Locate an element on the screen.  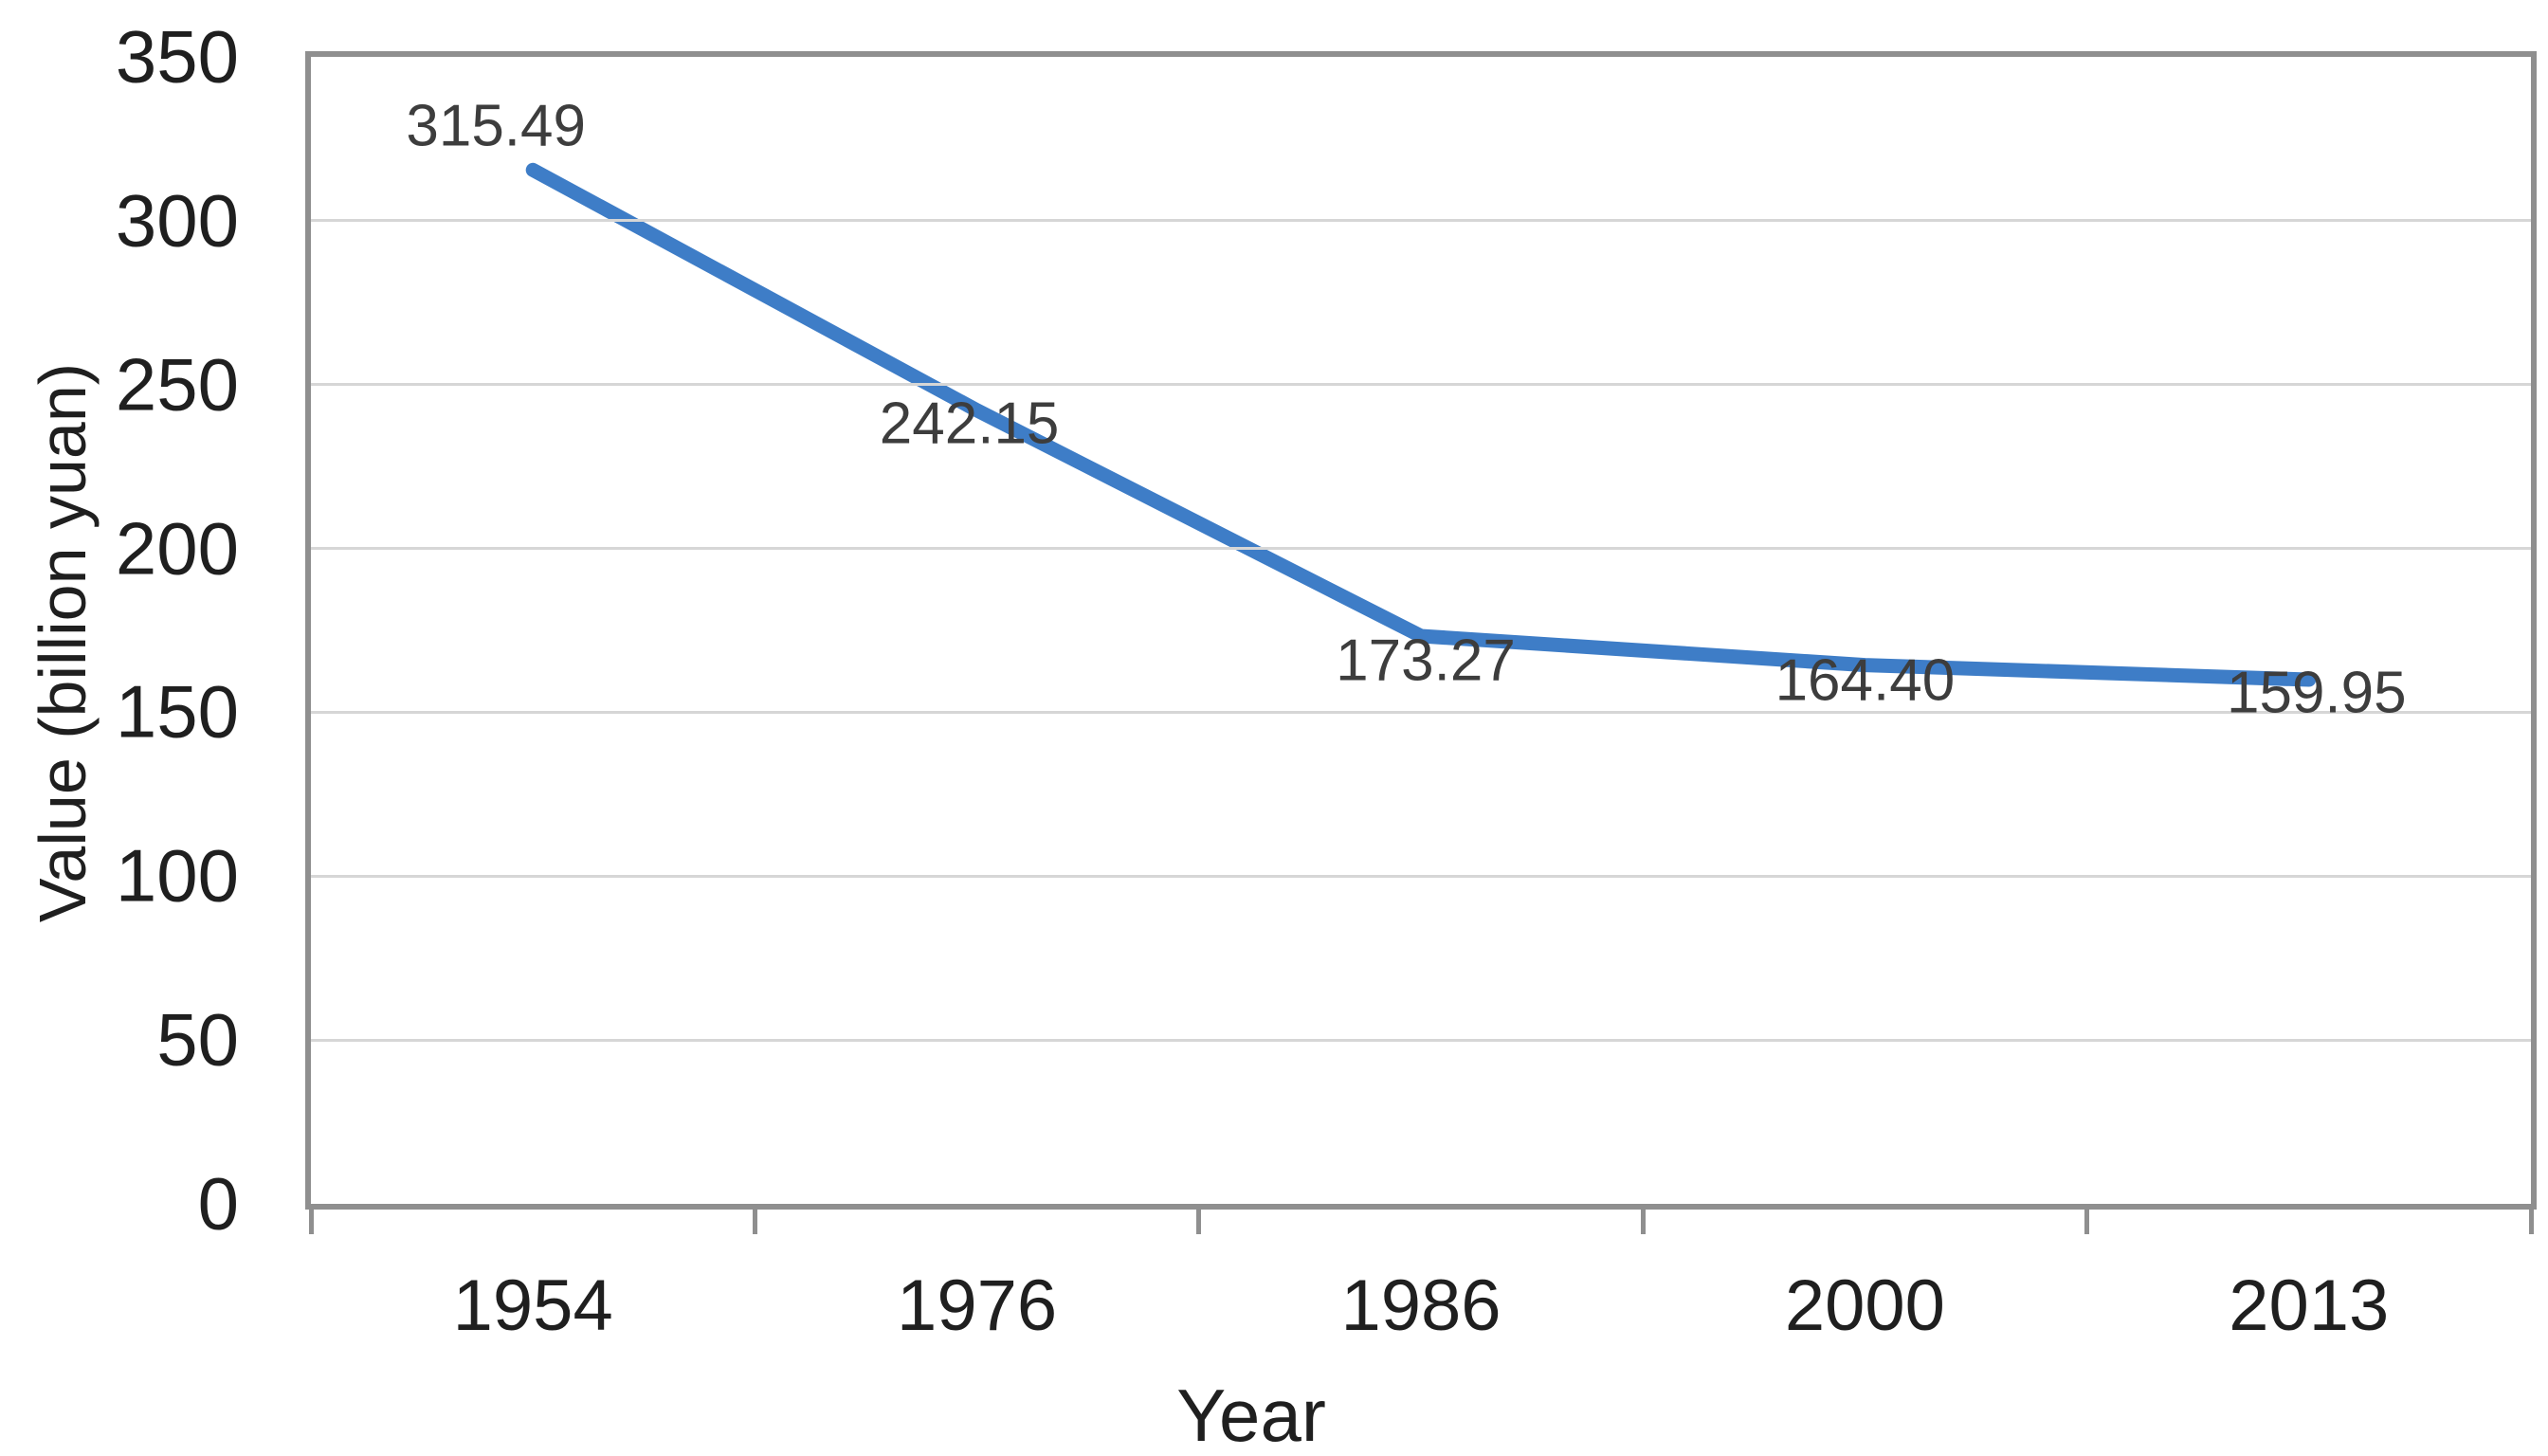
y-axis-tick-label: 350 is located at coordinates (177, 56).